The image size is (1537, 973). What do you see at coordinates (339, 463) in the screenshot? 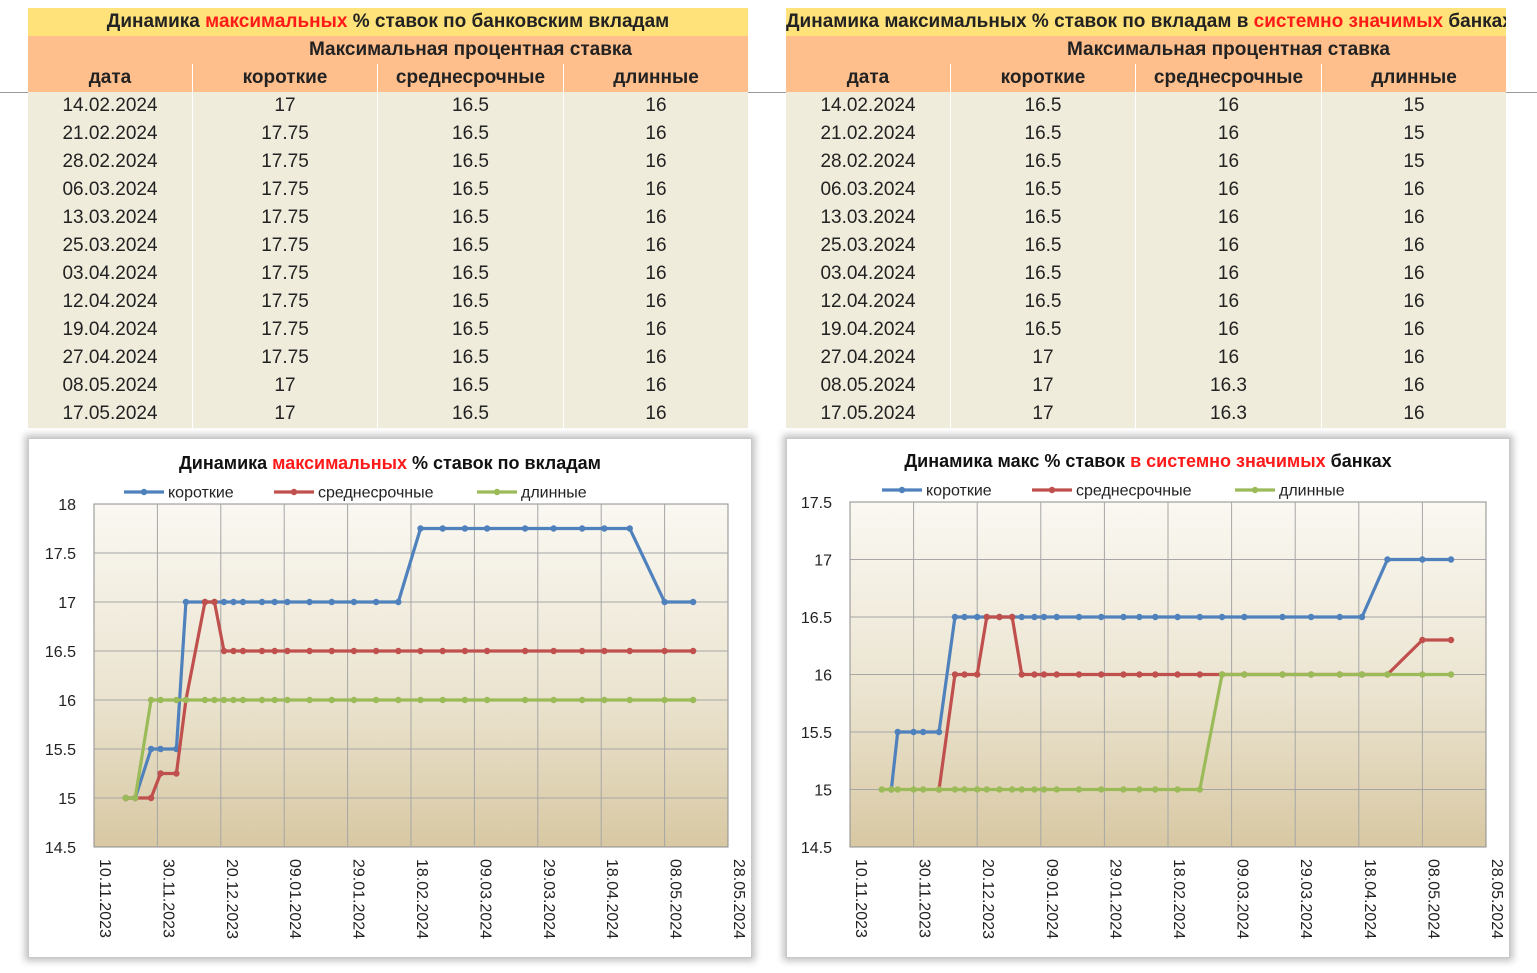
I see `chart-title-highlight: максимальных` at bounding box center [339, 463].